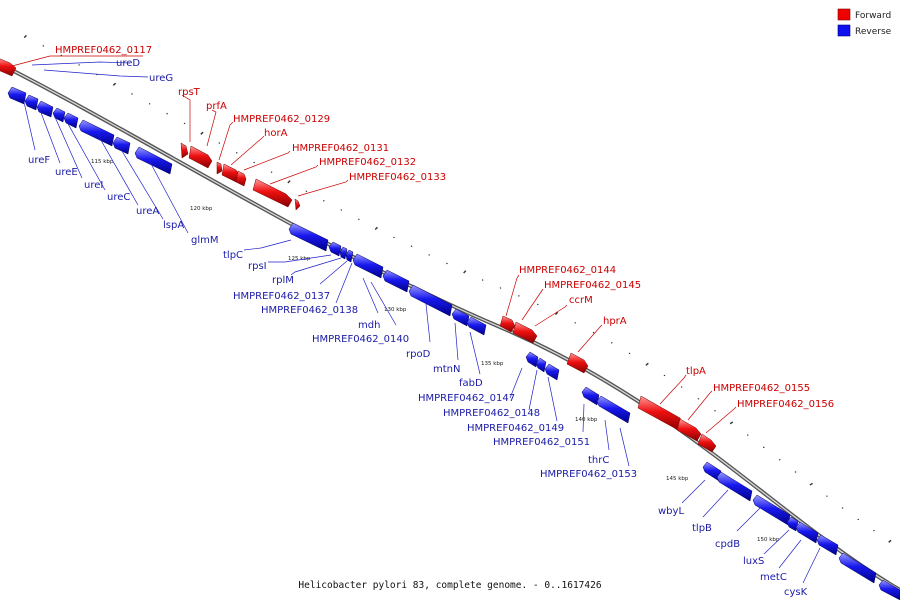  Describe the element at coordinates (397, 177) in the screenshot. I see `label-hmpref0462-0133: HMPREF0462_0133` at that location.